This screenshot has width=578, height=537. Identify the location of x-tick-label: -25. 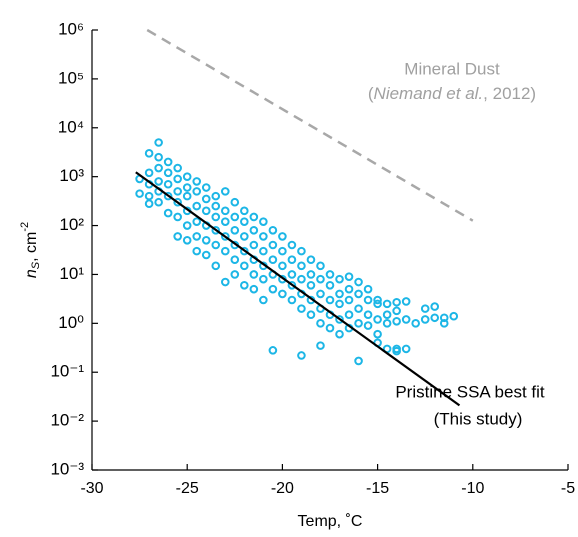
(187, 488).